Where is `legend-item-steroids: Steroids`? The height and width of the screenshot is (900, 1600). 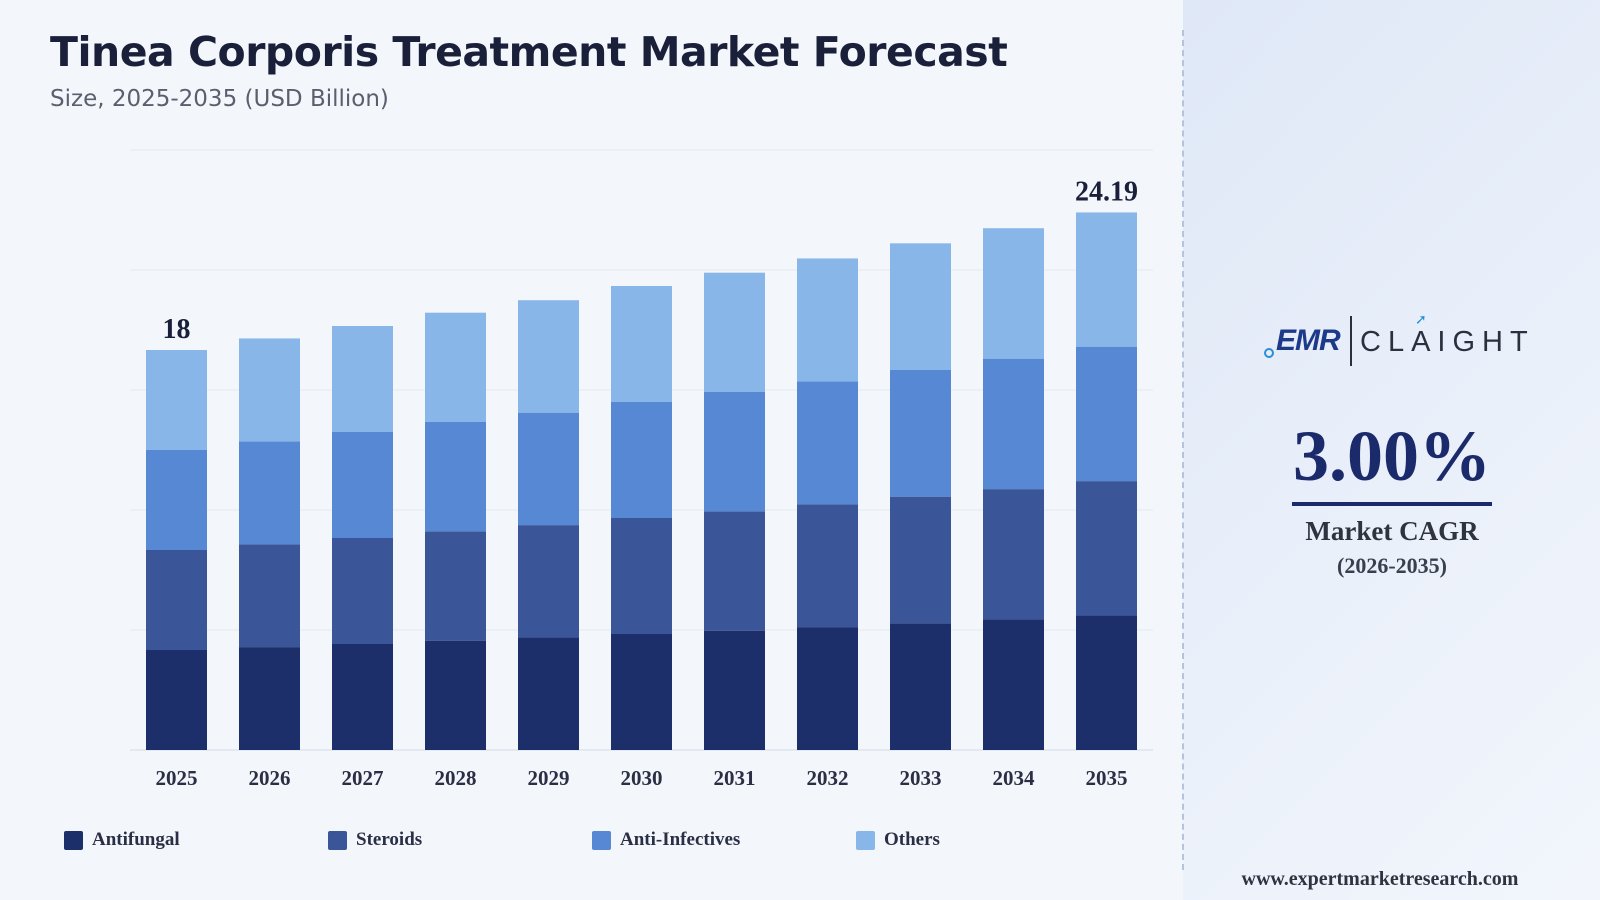
legend-item-steroids: Steroids is located at coordinates (375, 840).